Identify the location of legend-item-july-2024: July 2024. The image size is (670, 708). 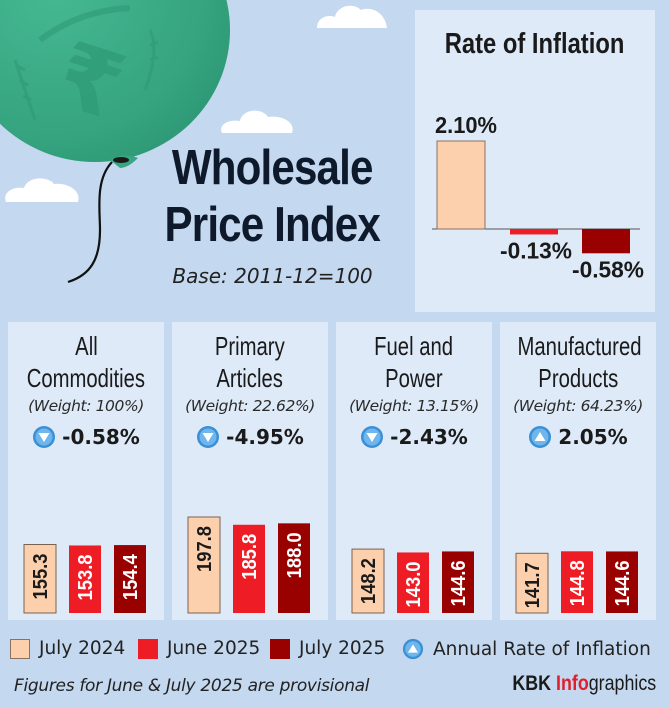
(67, 648).